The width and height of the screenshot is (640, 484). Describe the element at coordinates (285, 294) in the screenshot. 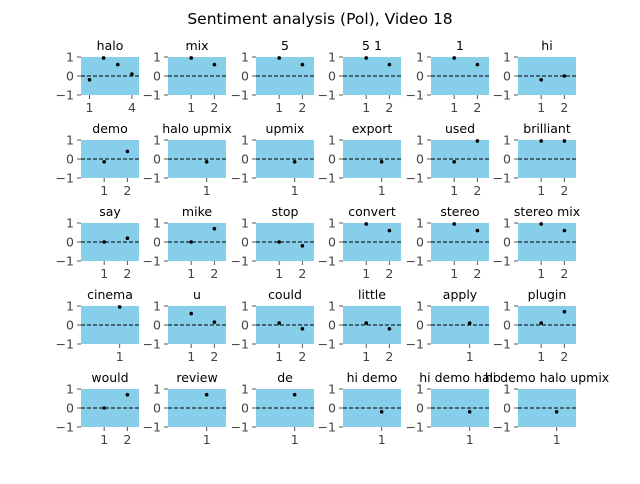

I see `panel-title: could` at that location.